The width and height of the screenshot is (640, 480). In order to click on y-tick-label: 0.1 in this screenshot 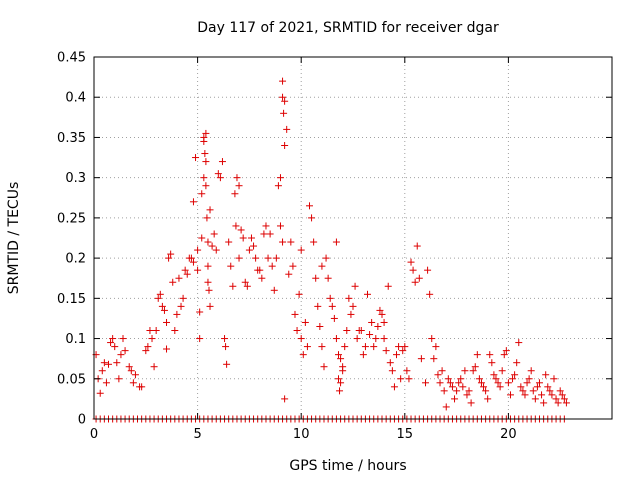, I will do `click(75, 339)`.